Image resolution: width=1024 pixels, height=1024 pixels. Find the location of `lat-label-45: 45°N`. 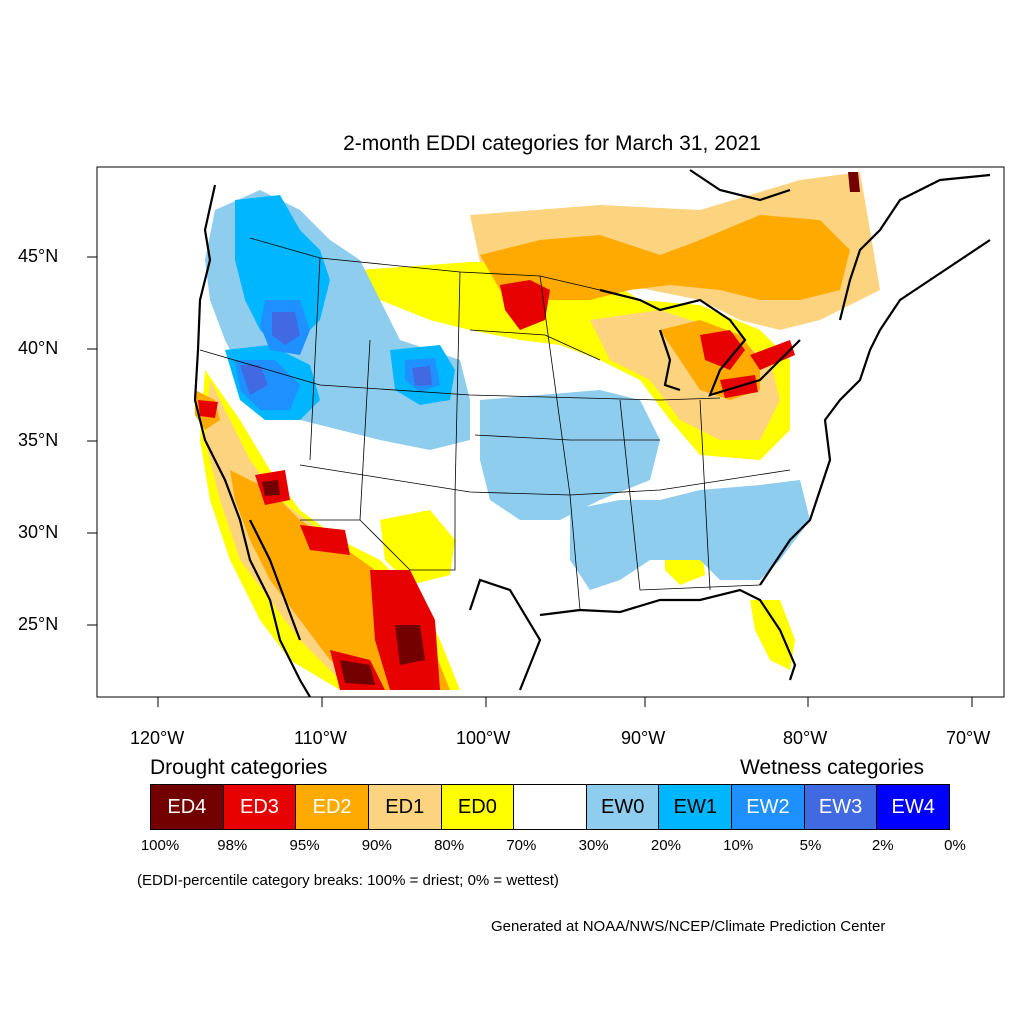

lat-label-45: 45°N is located at coordinates (38, 256).